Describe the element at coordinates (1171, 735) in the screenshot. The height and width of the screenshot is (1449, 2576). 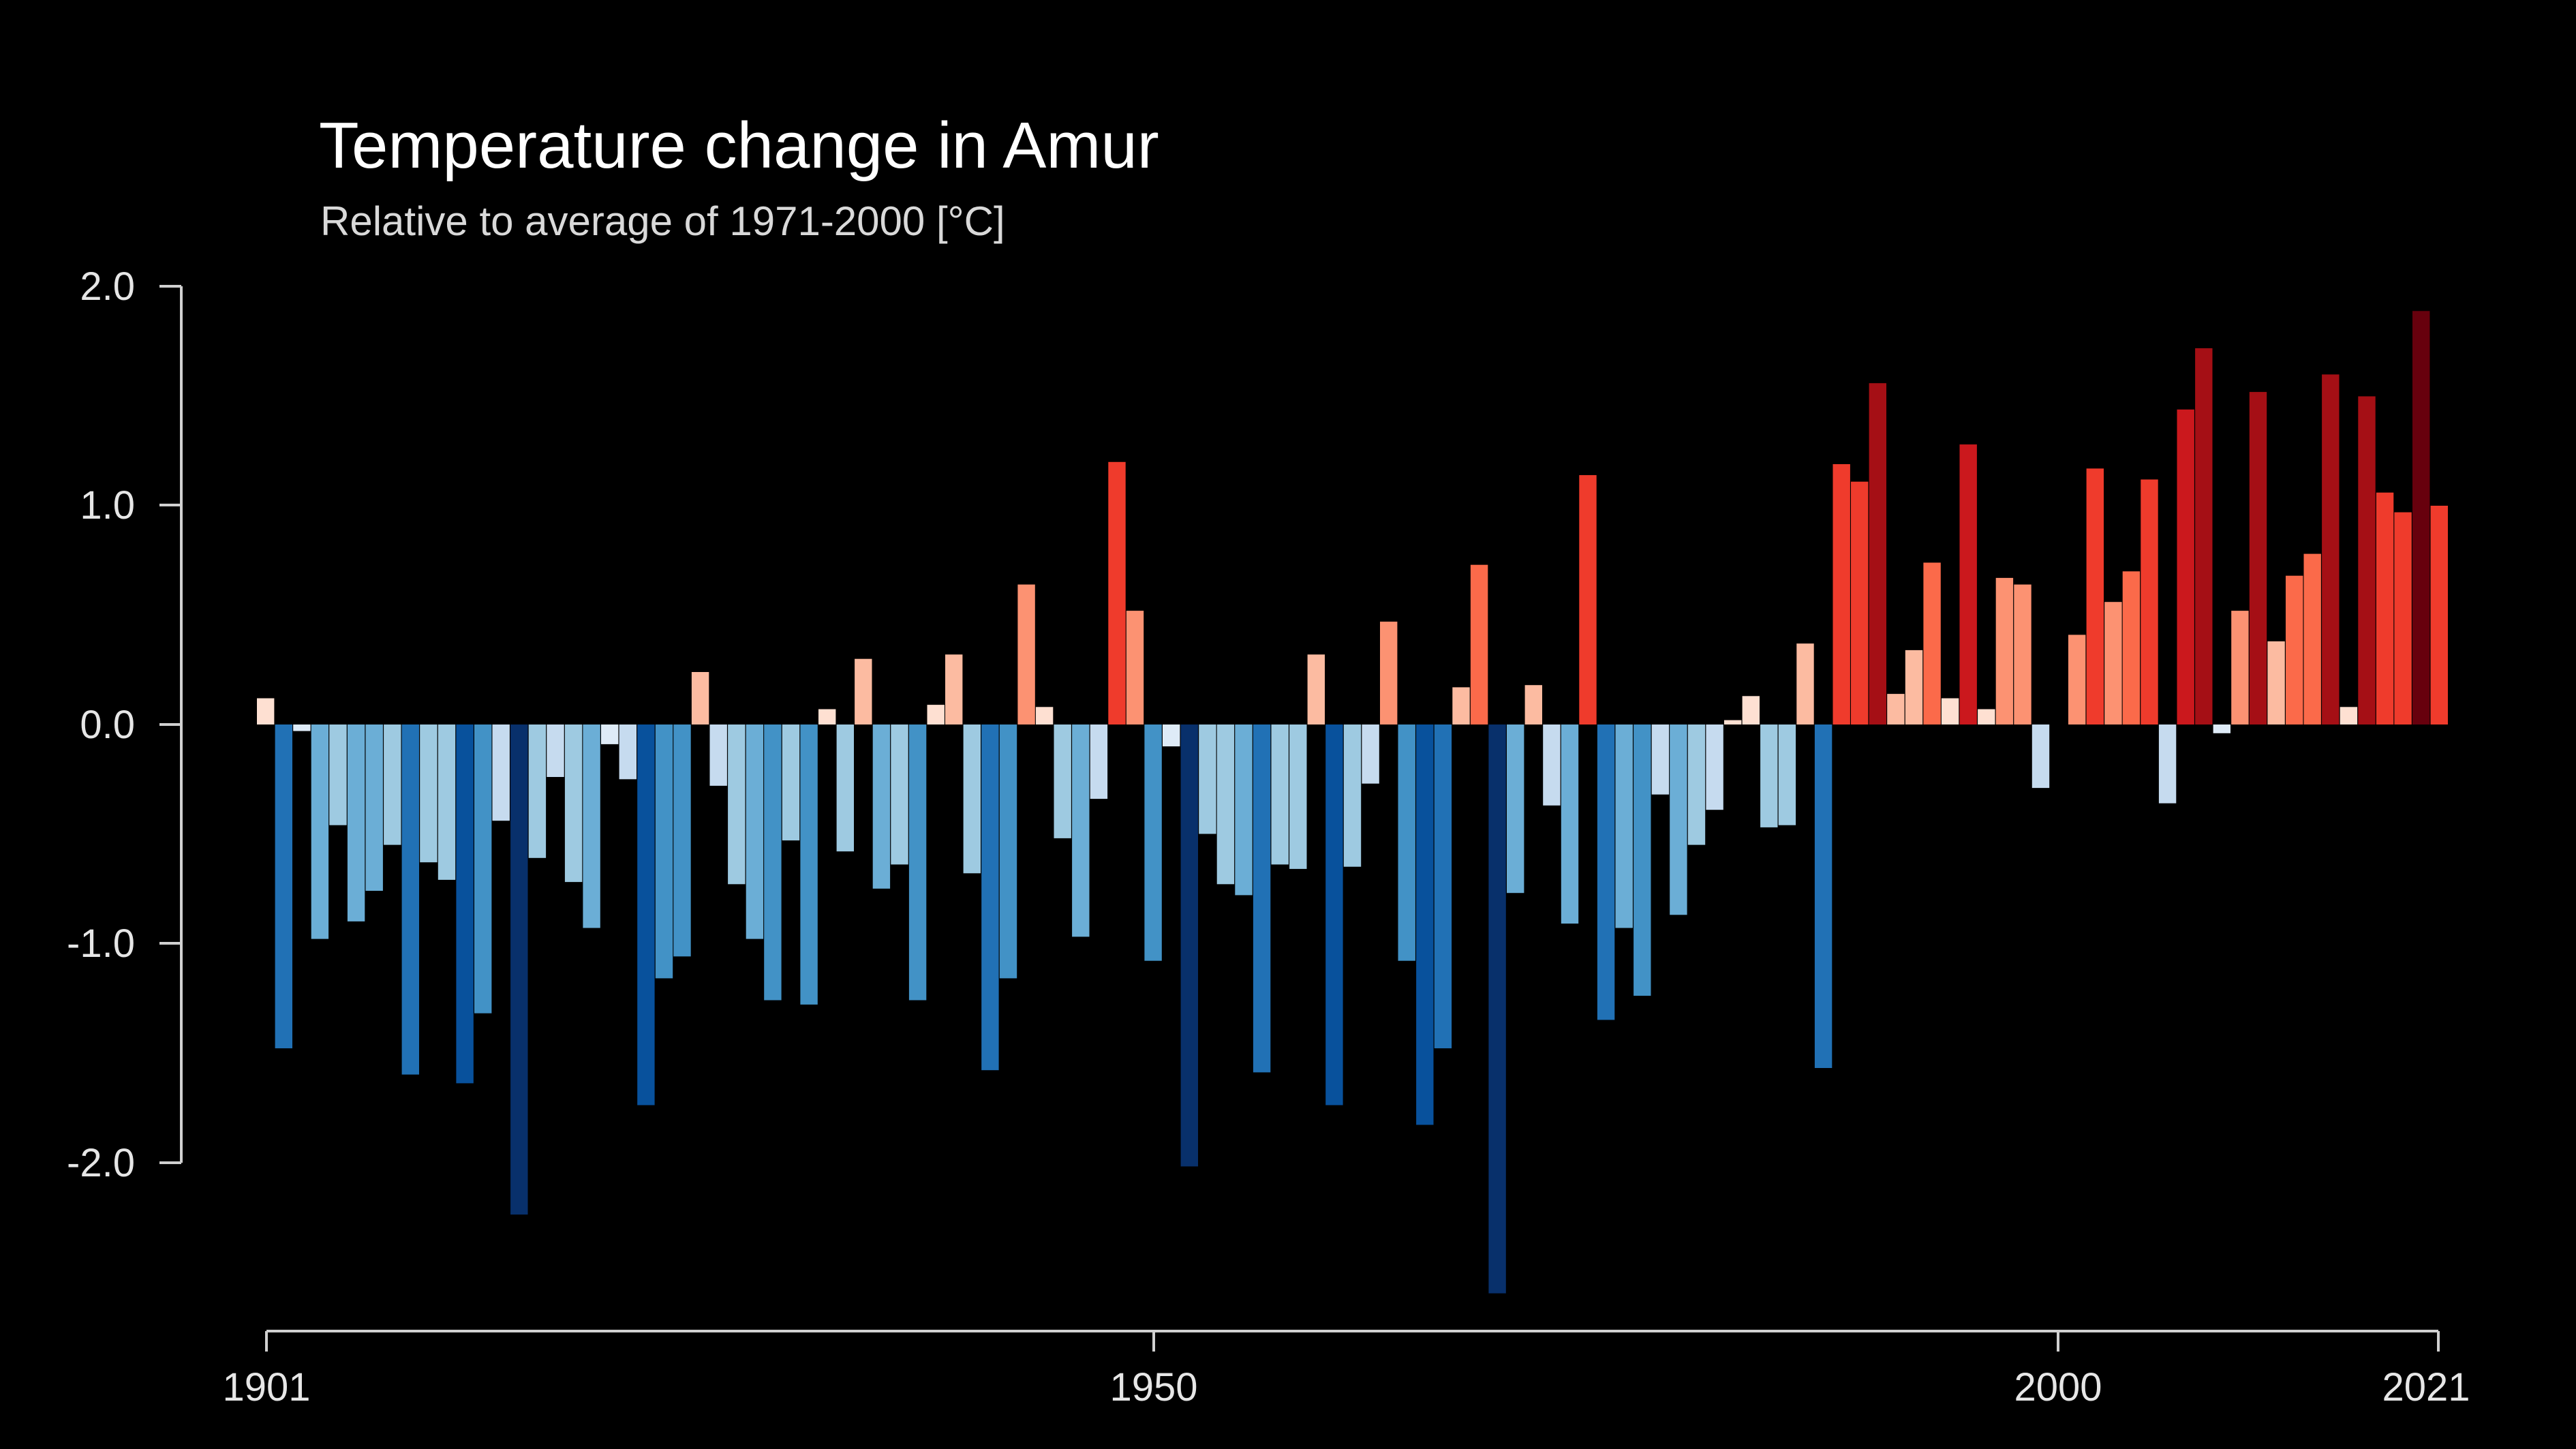
I see `bar-1951` at that location.